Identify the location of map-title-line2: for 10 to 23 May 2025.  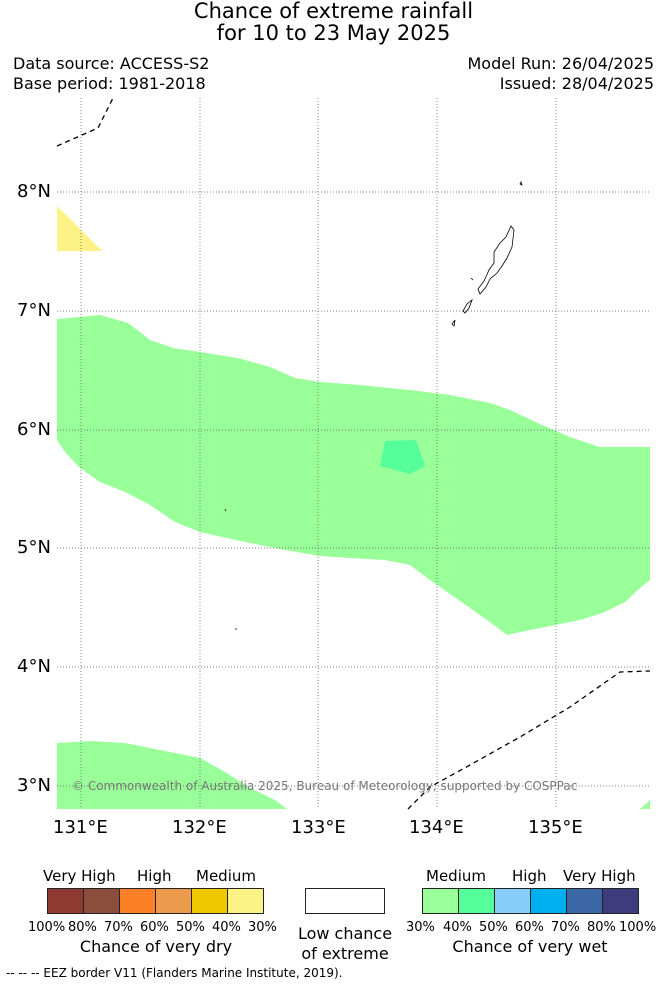
(333, 33).